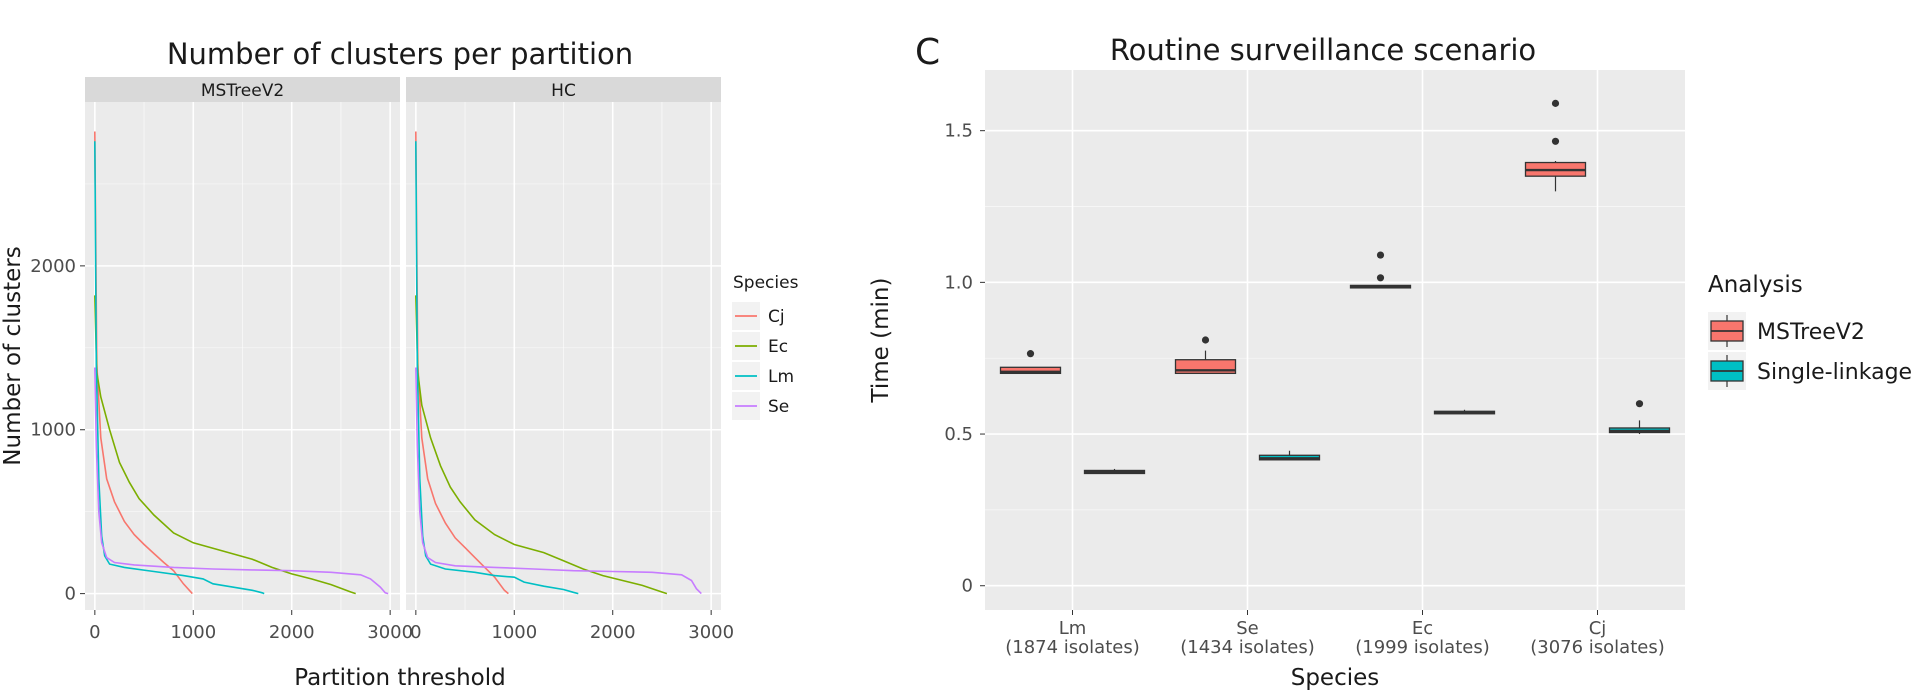 This screenshot has height=691, width=1920. Describe the element at coordinates (558, 481) in the screenshot. I see `series-line-se-hc` at that location.